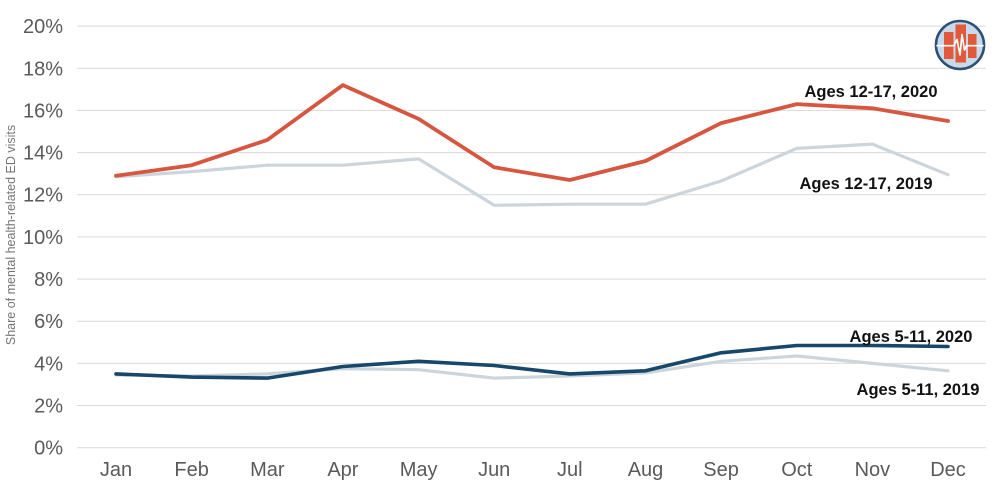 This screenshot has height=492, width=995. I want to click on y-tick-label: 14%, so click(43, 154).